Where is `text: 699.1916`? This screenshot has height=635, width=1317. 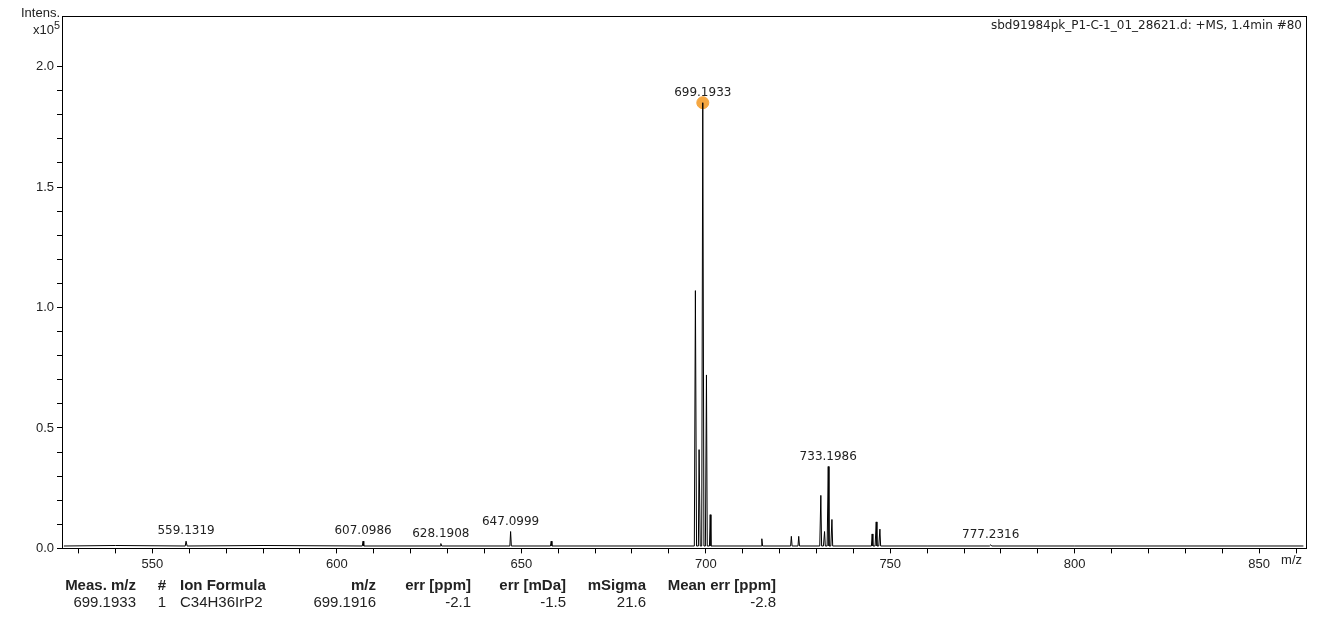
text: 699.1916 is located at coordinates (344, 601).